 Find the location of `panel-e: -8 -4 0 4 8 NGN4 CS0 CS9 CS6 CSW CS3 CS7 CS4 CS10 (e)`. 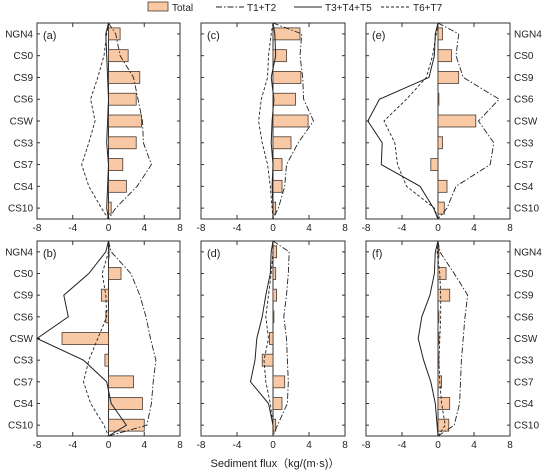

panel-e: -8 -4 0 4 8 NGN4 CS0 CS9 CS6 CSW CS3 CS7 CS4 CS10 (e) is located at coordinates (452, 128).